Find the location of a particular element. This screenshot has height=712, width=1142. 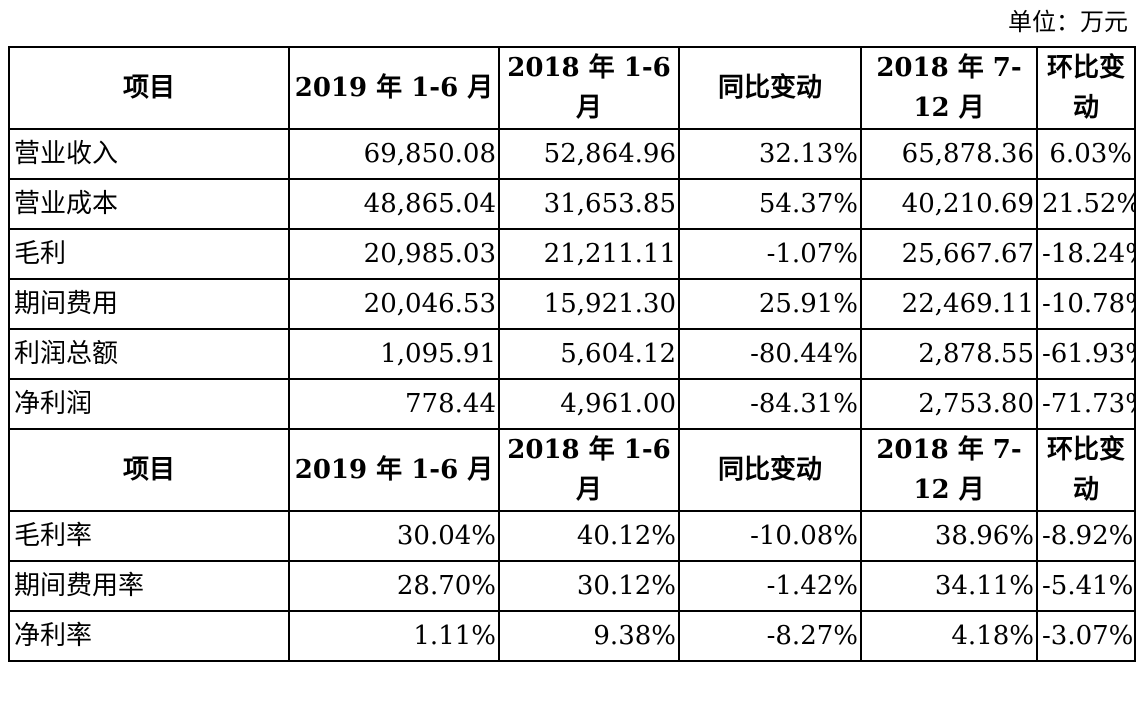

cell-qoq: -61.93% is located at coordinates (1086, 354).